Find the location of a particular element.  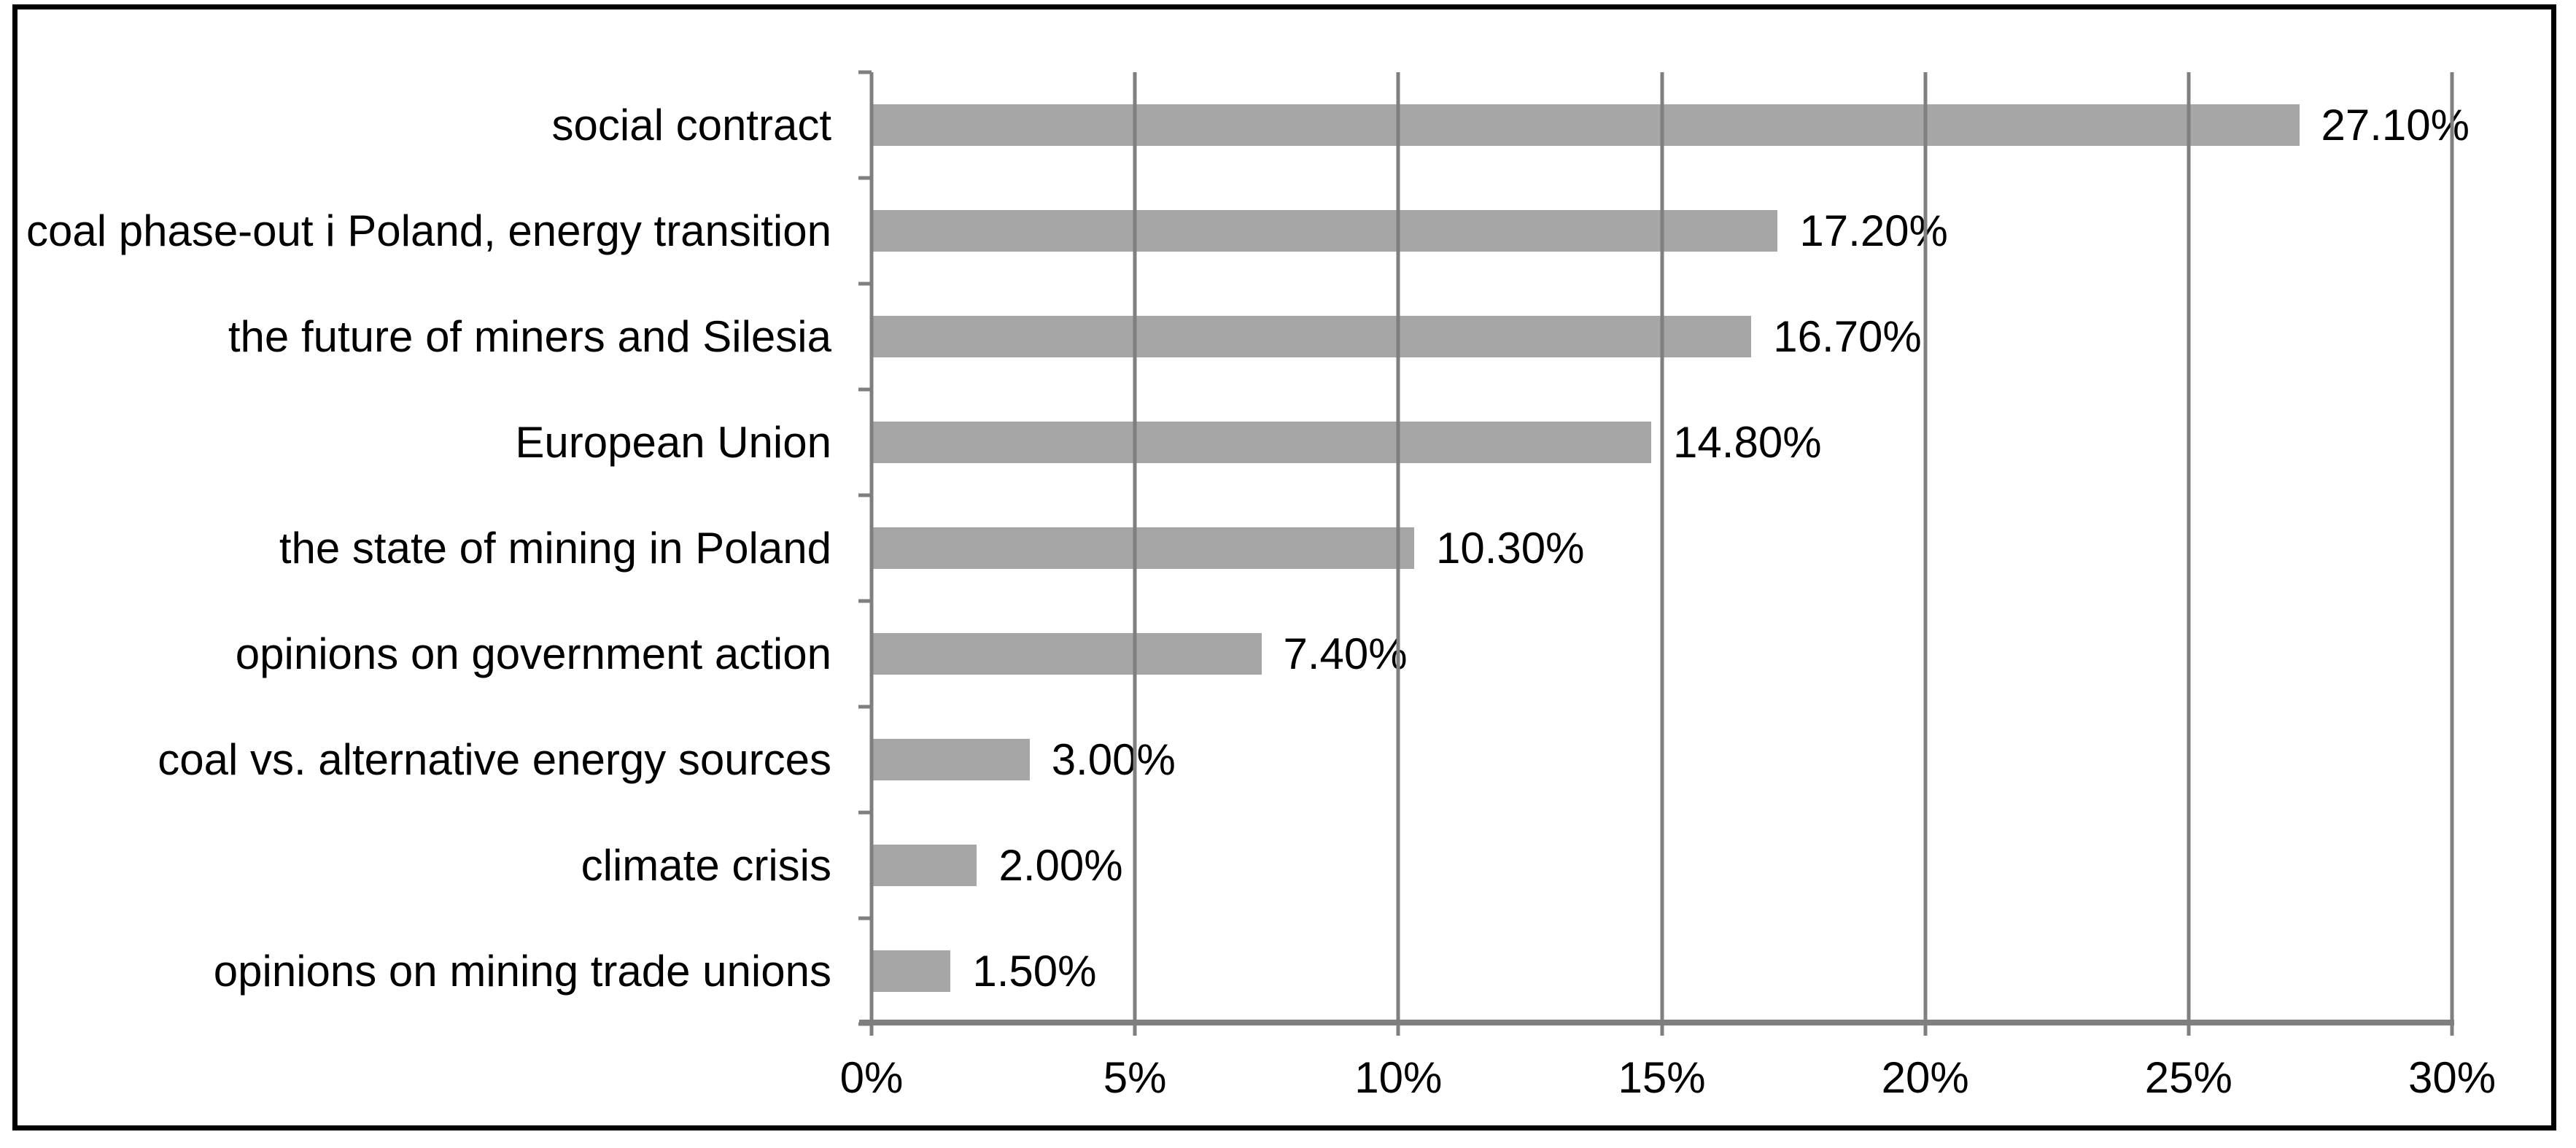

category-row: social contract 27.10% is located at coordinates (1511, 125).